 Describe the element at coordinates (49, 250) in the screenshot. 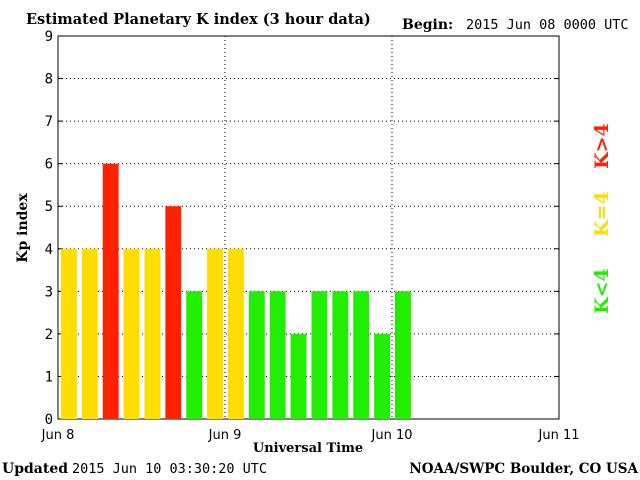

I see `y-tick-label: 4` at that location.